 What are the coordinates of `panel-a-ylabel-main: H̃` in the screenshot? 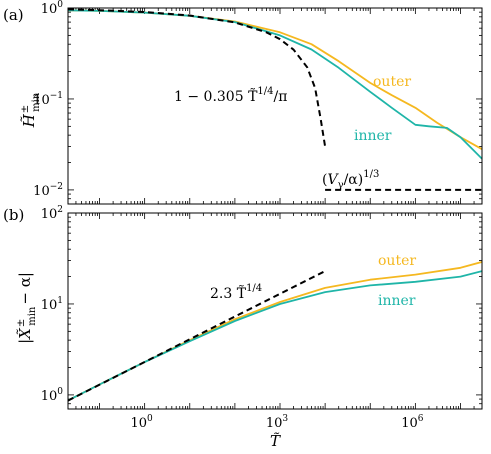 It's located at (29, 120).